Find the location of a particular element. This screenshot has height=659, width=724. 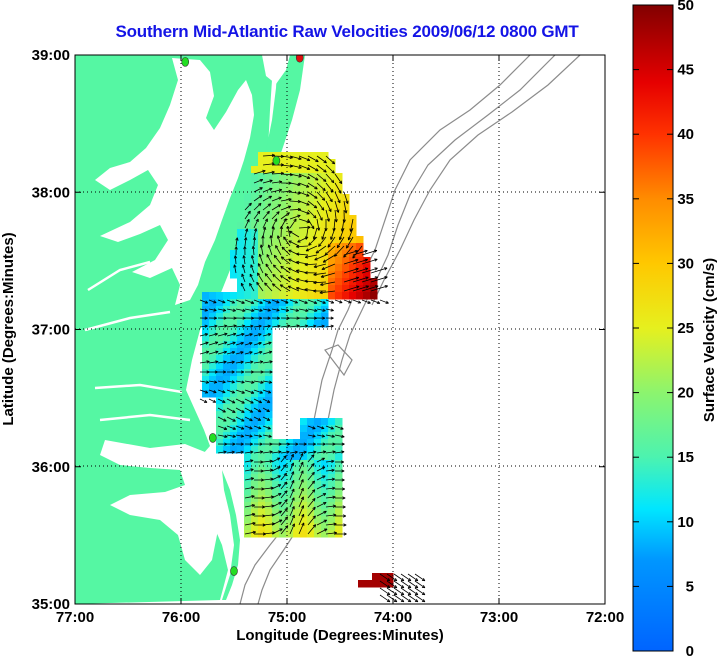

colorbar-label: Surface Velocity (cm/s) is located at coordinates (709, 340).